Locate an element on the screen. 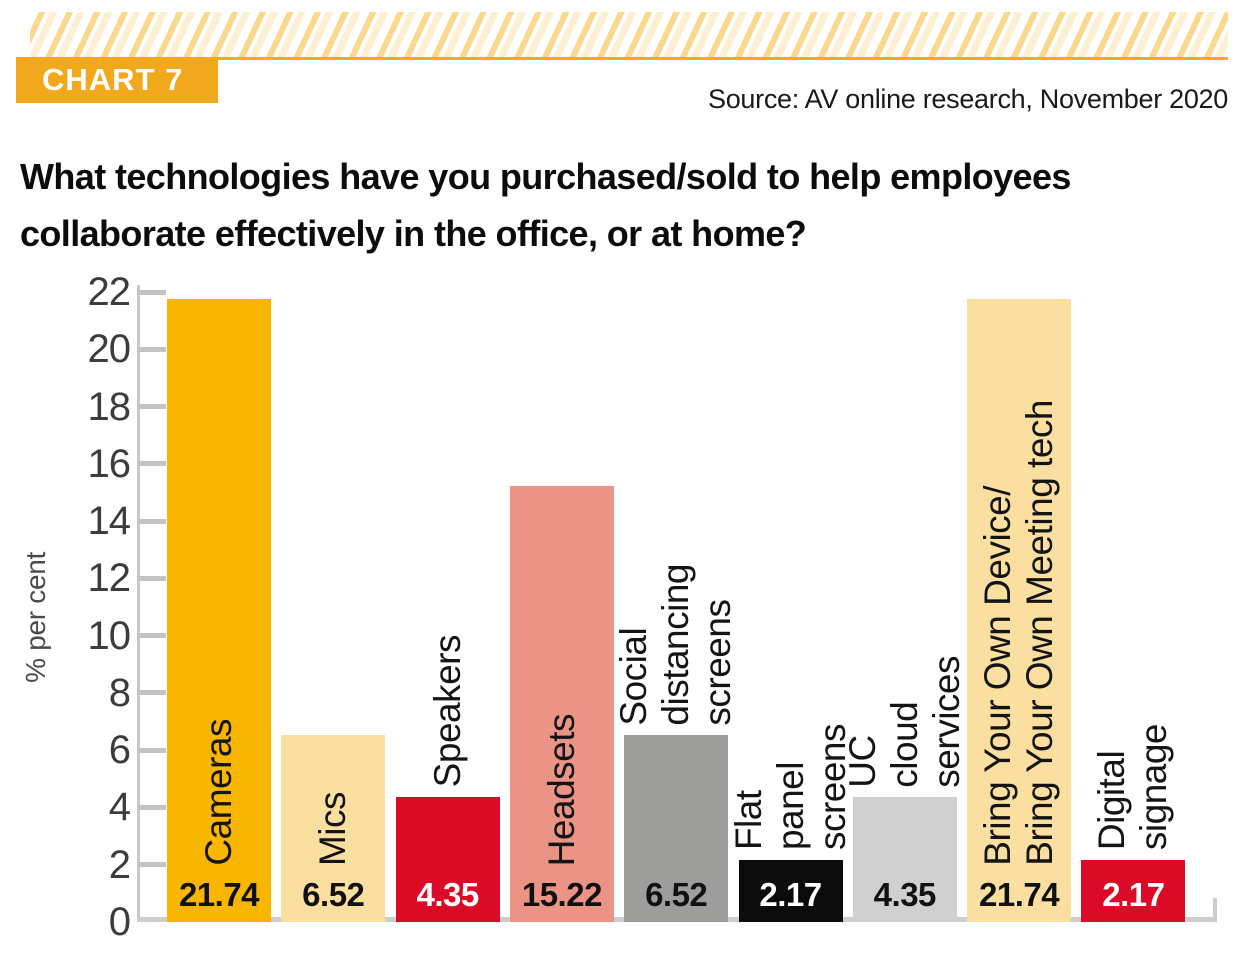  bar-headsets: Headsets 15.22 is located at coordinates (561, 704).